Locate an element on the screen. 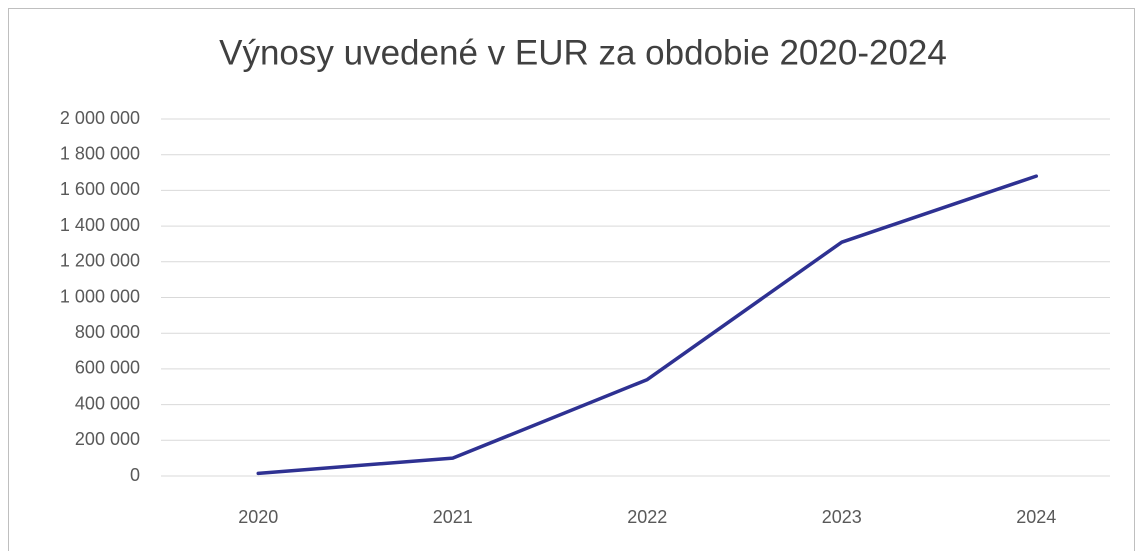  x-tick-label: 2021 is located at coordinates (453, 517).